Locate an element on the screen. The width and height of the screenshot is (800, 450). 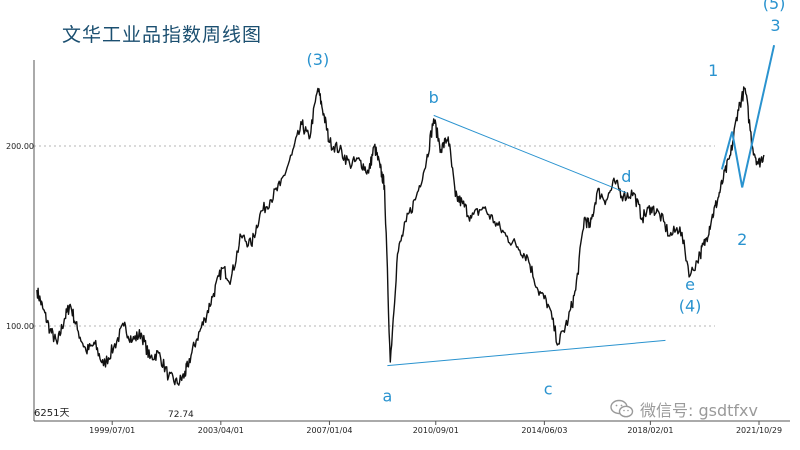
wave-label: 2 is located at coordinates (742, 239).